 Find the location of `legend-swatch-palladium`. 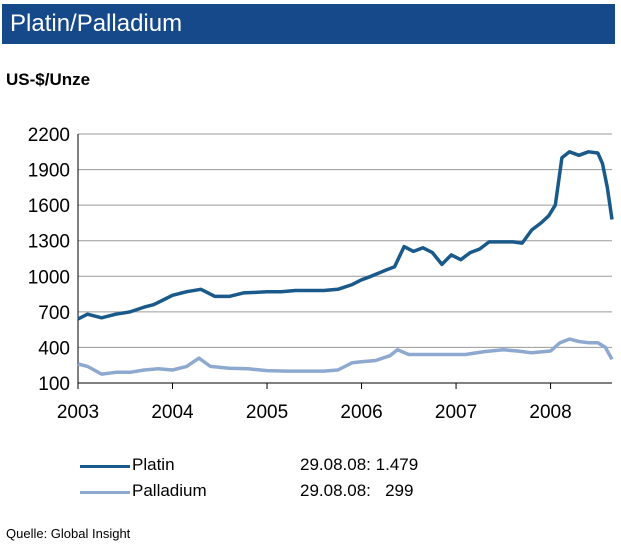

legend-swatch-palladium is located at coordinates (105, 492).